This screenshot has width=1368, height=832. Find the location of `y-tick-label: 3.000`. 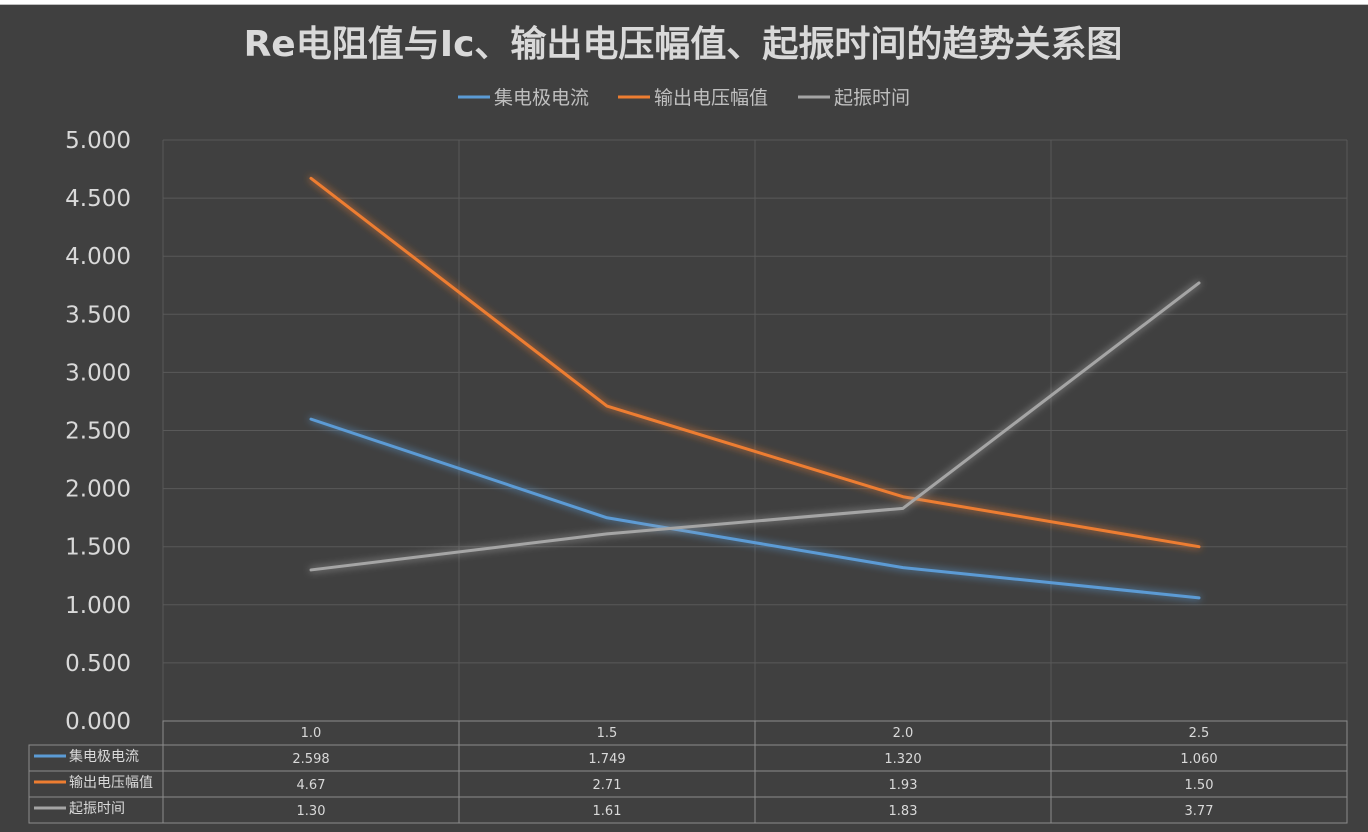

y-tick-label: 3.000 is located at coordinates (98, 373).